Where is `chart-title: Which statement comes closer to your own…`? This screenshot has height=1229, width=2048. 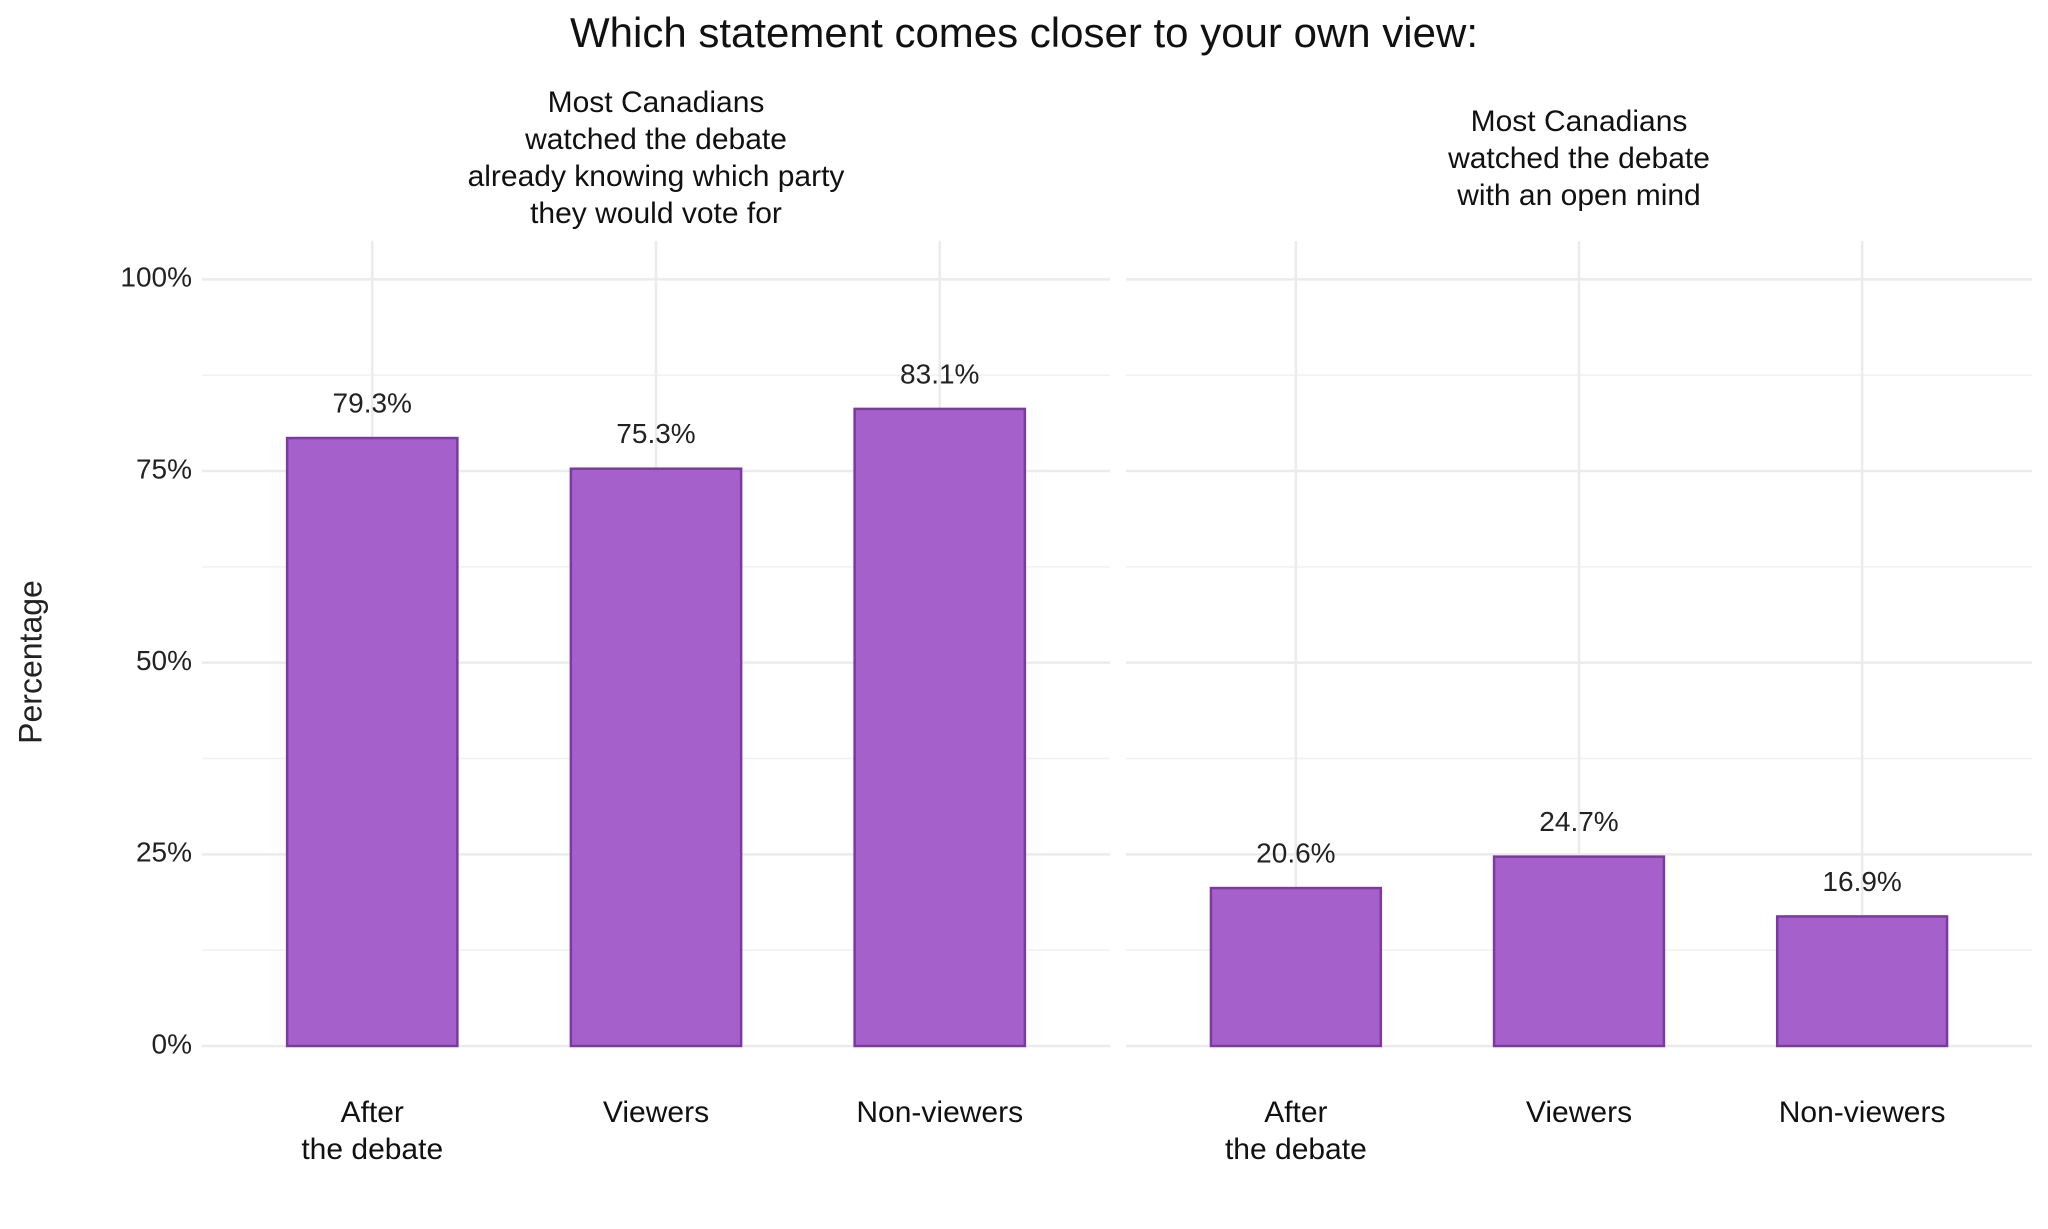 chart-title: Which statement comes closer to your own… is located at coordinates (1023, 32).